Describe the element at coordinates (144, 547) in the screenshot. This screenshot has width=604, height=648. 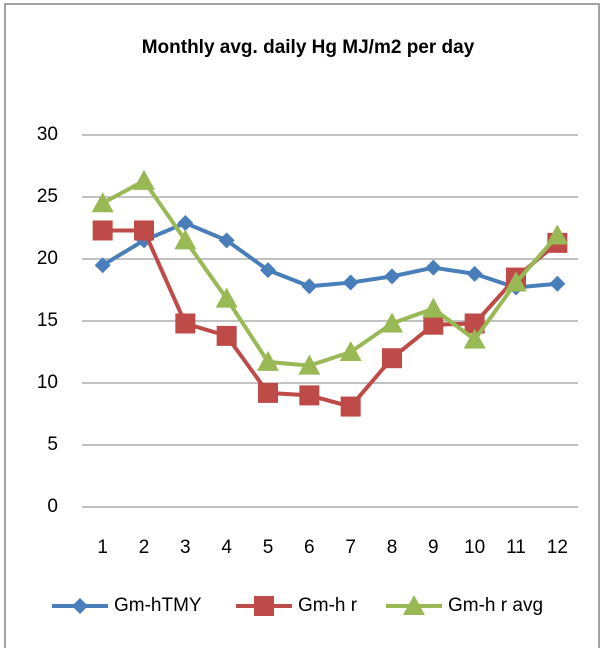
I see `x-tick-label: 2` at that location.